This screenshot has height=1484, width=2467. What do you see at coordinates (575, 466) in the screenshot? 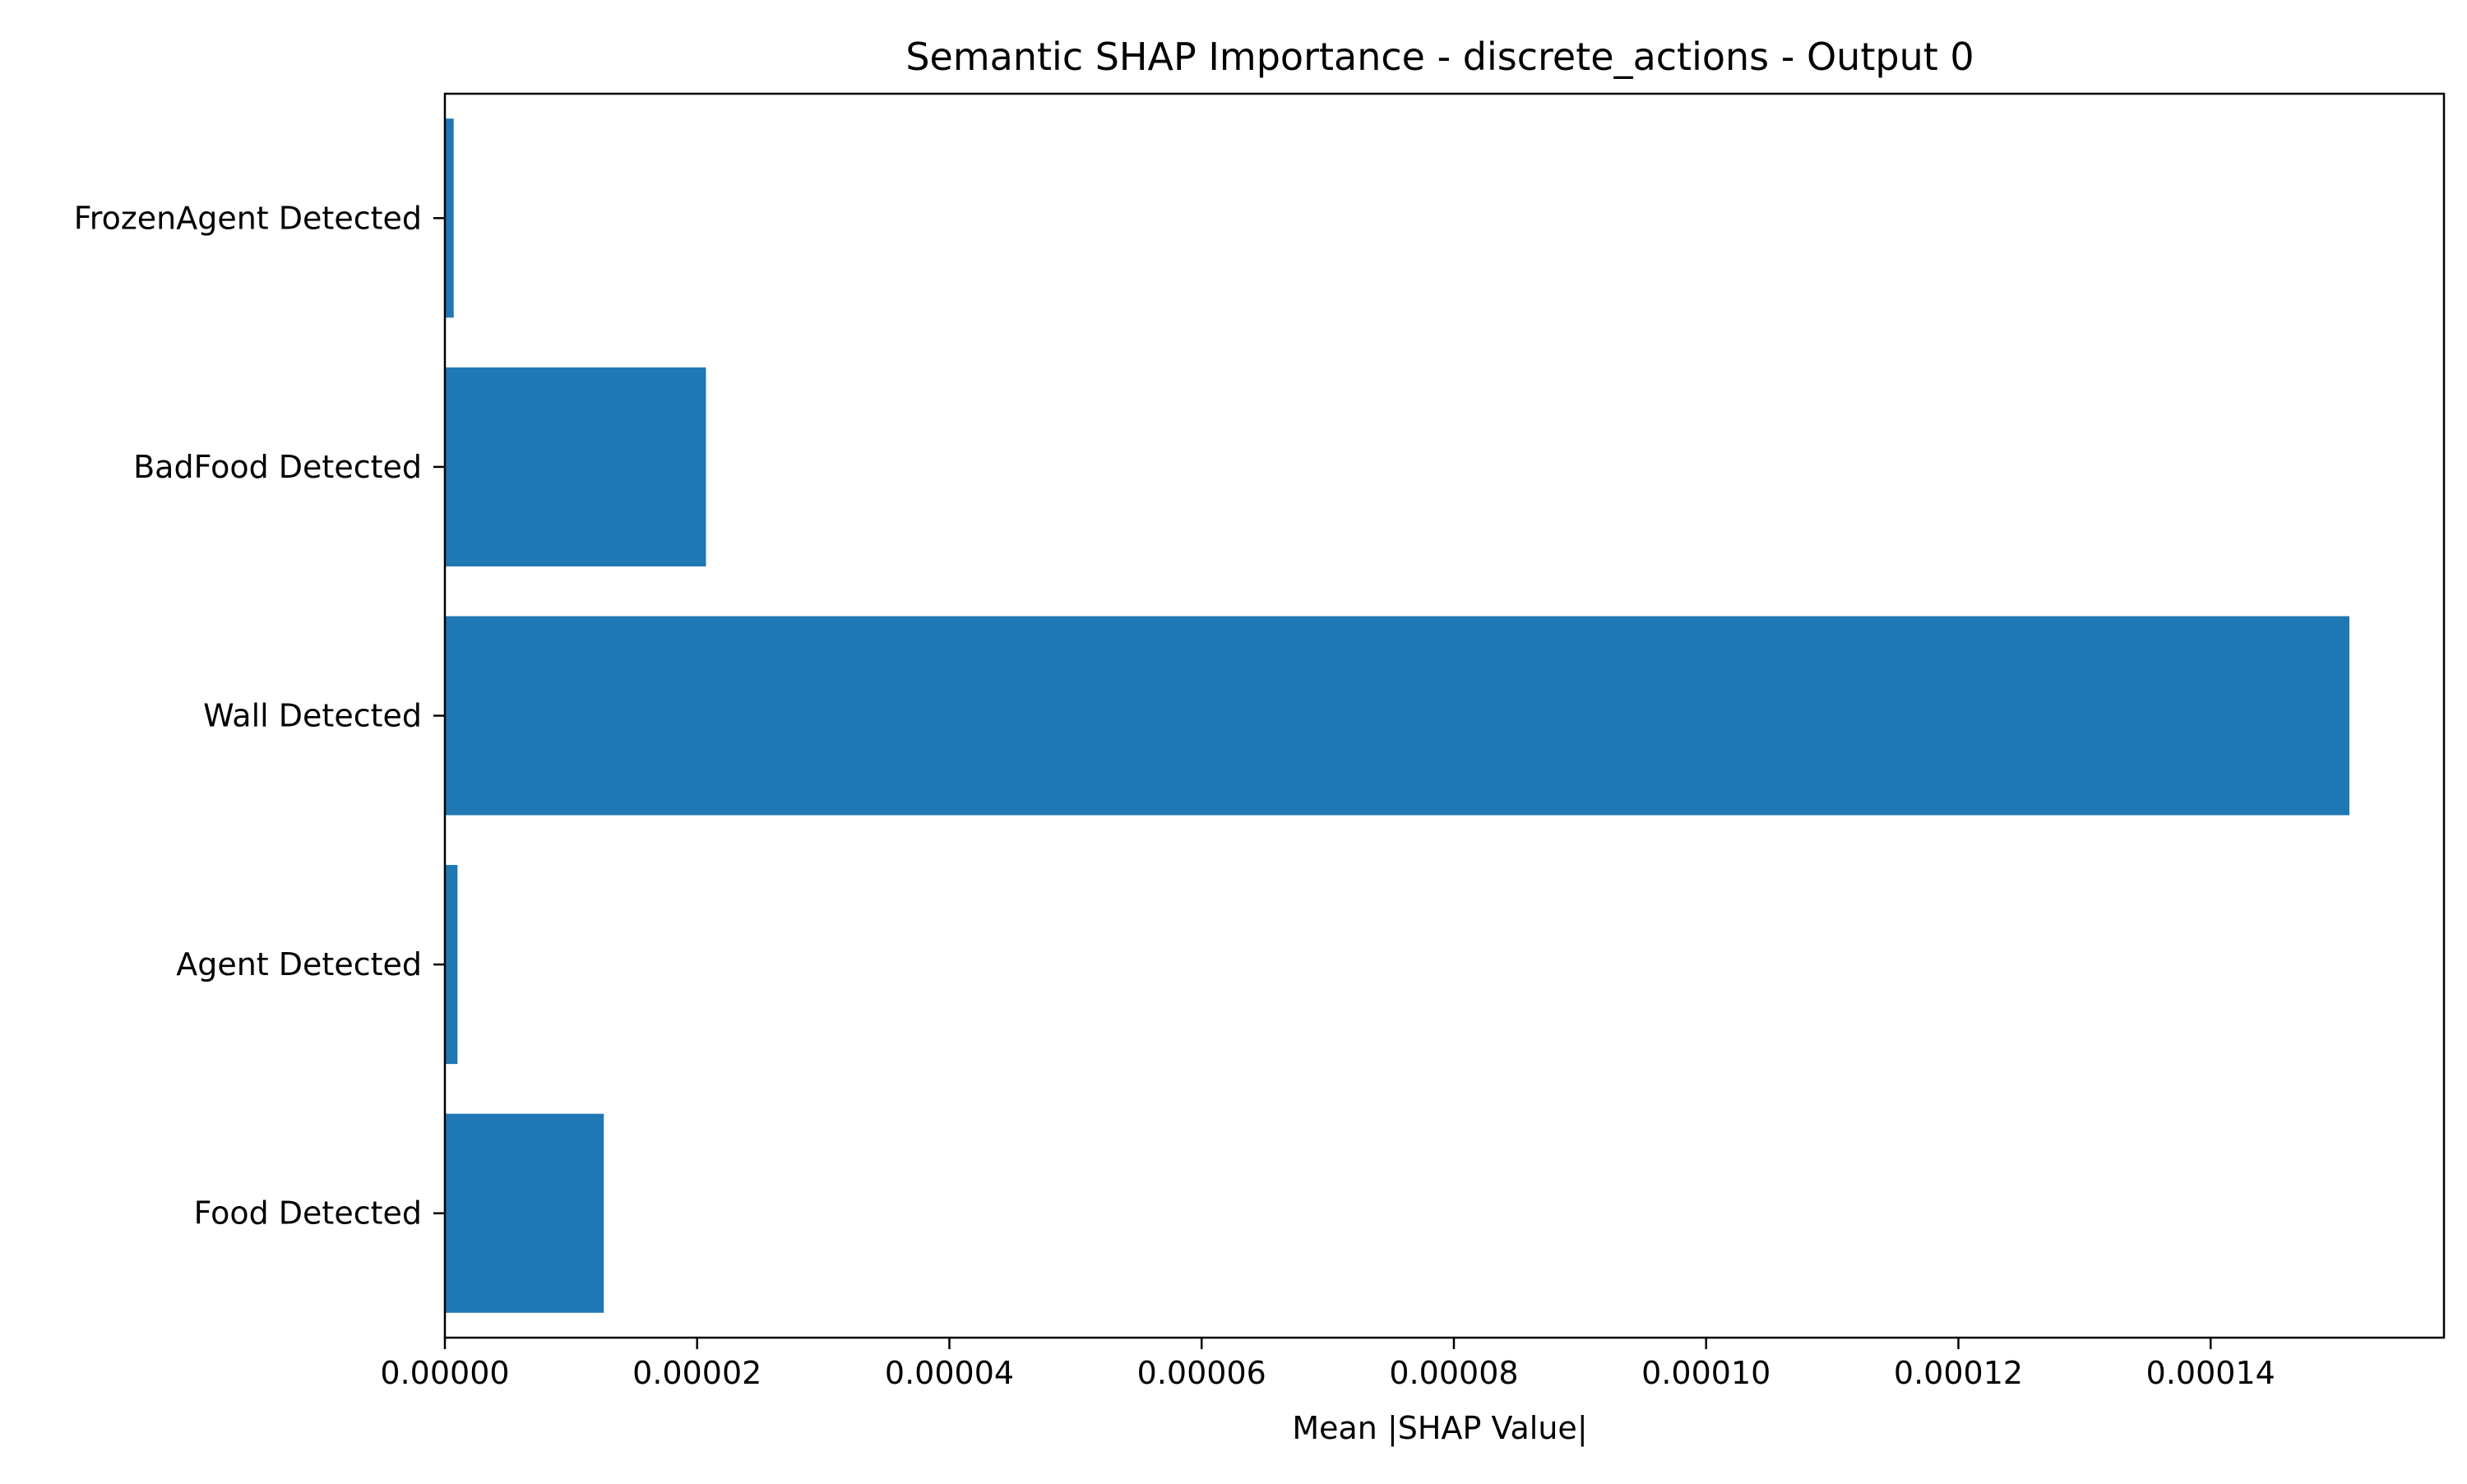
I see `bar-badfood-detected` at bounding box center [575, 466].